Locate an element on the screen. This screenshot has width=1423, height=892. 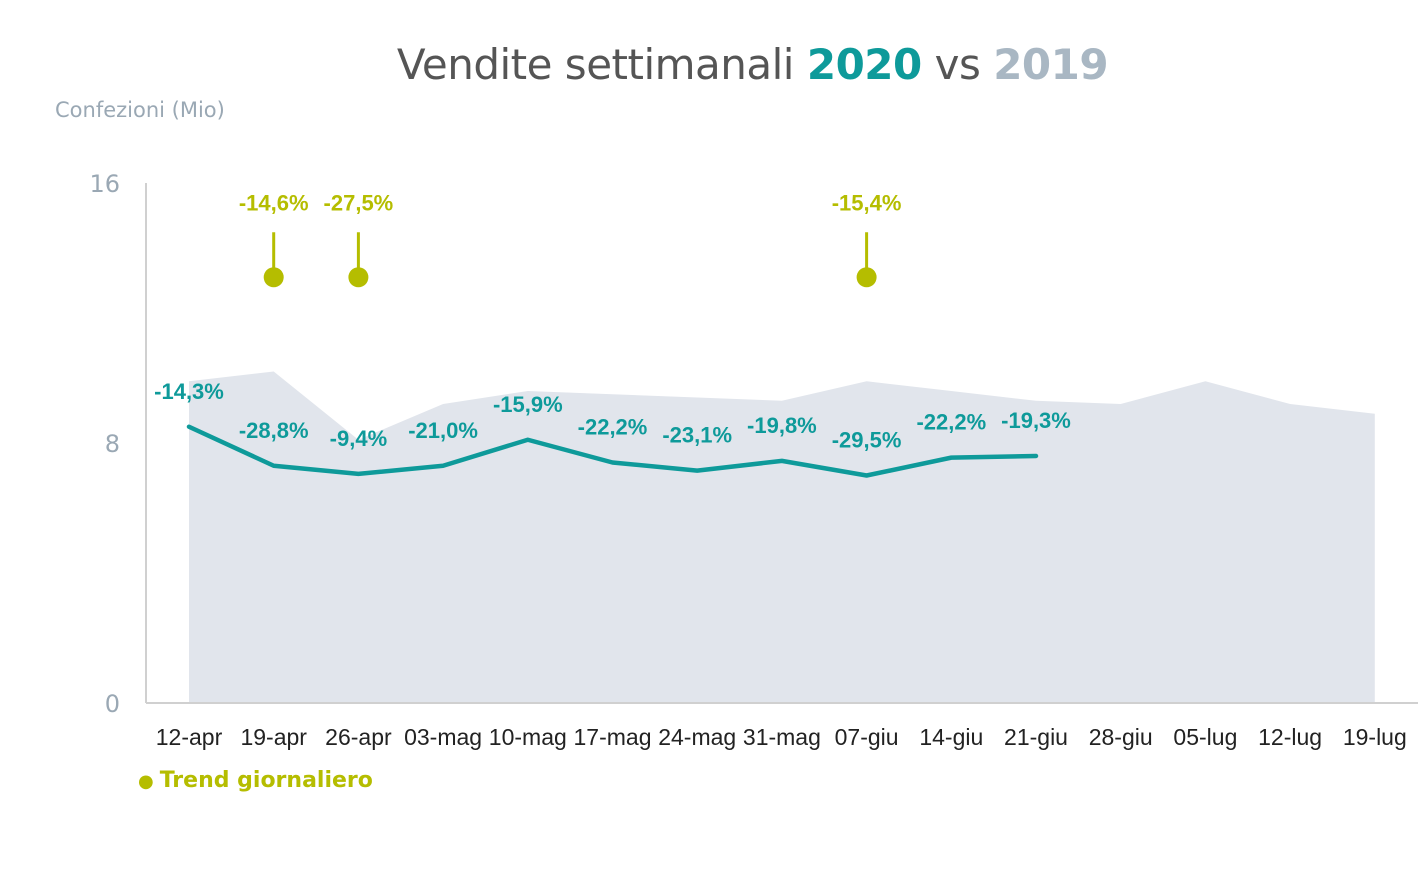
x-tick-label: 31-mag is located at coordinates (782, 737).